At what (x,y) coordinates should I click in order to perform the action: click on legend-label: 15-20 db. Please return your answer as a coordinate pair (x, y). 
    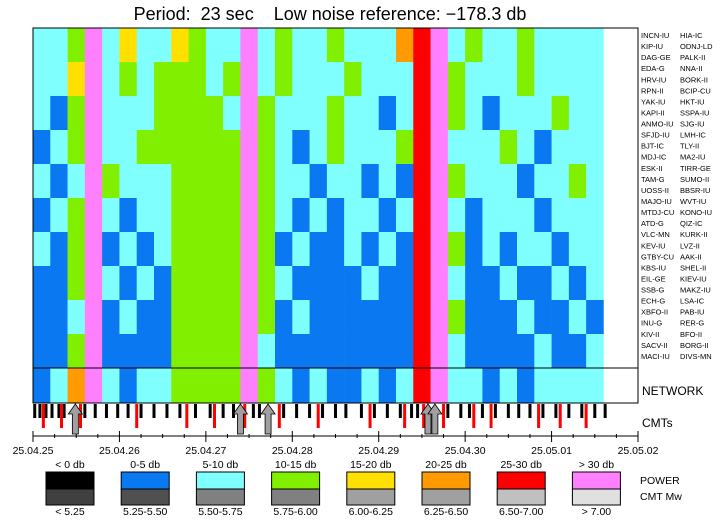
    Looking at the image, I should click on (371, 465).